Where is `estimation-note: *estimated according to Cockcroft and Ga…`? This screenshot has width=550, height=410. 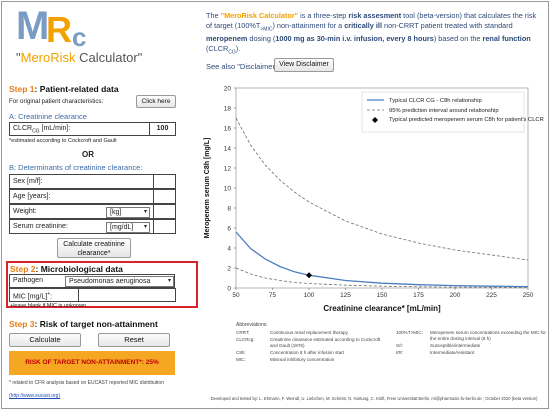
estimation-note: *estimated according to Cockcroft and Ga… is located at coordinates (63, 141).